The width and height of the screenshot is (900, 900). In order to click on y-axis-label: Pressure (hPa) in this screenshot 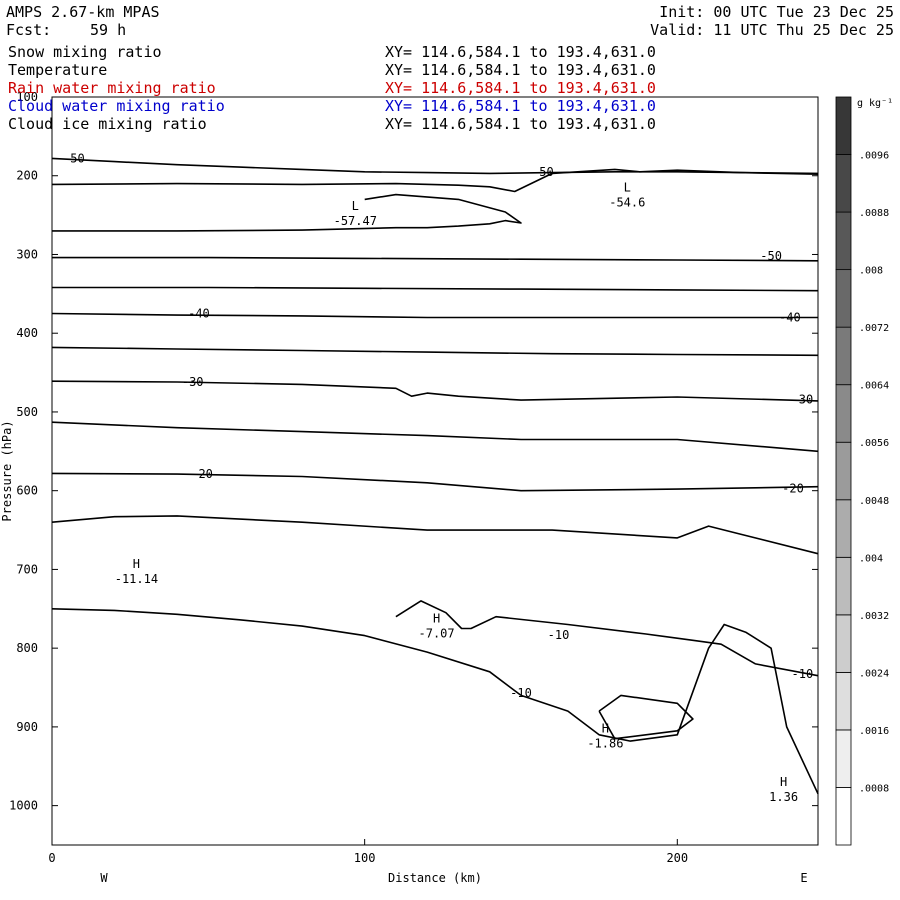, I will do `click(7, 470)`.